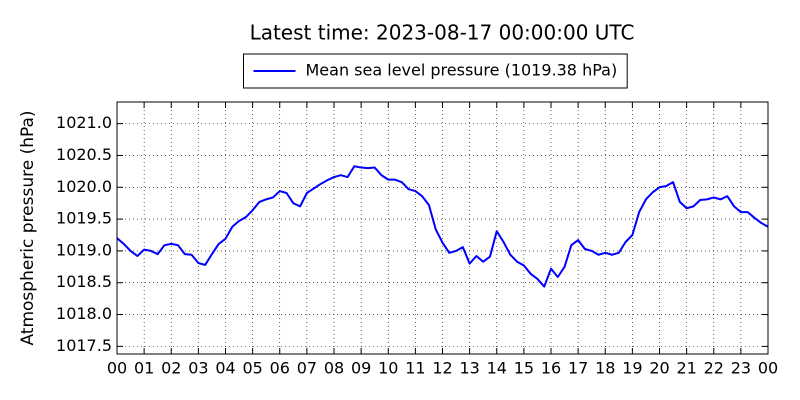 This screenshot has width=800, height=400. What do you see at coordinates (741, 368) in the screenshot?
I see `x-tick-label: 23` at bounding box center [741, 368].